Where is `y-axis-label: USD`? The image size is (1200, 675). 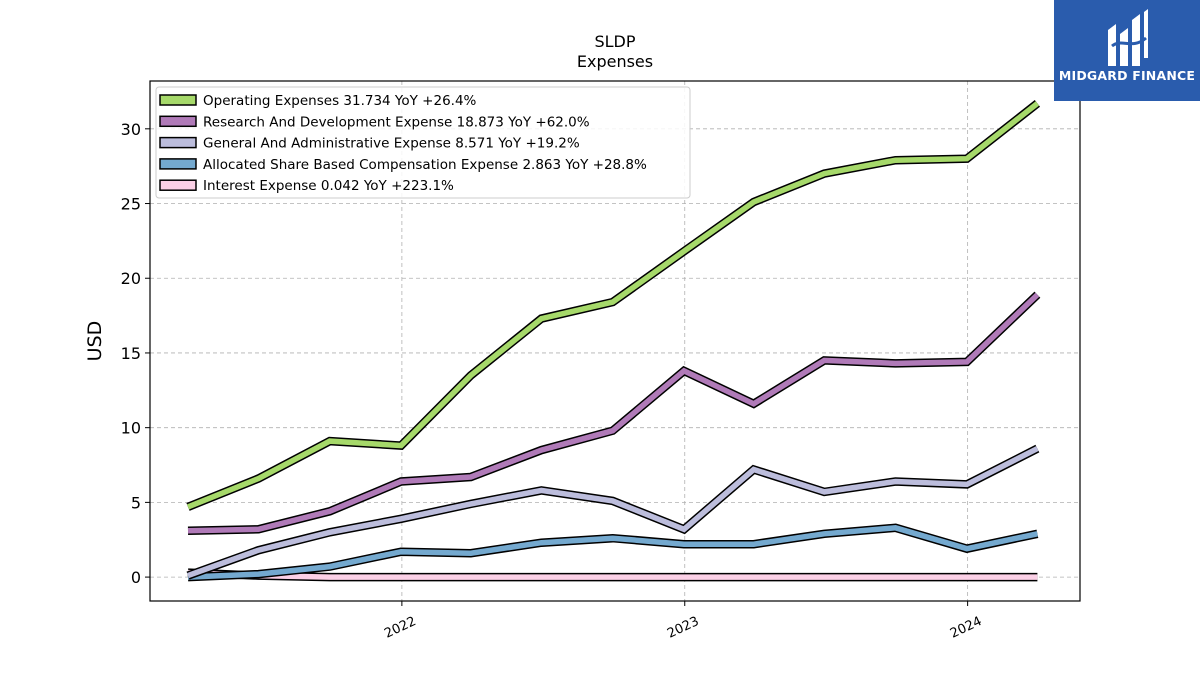
y-axis-label: USD is located at coordinates (95, 341).